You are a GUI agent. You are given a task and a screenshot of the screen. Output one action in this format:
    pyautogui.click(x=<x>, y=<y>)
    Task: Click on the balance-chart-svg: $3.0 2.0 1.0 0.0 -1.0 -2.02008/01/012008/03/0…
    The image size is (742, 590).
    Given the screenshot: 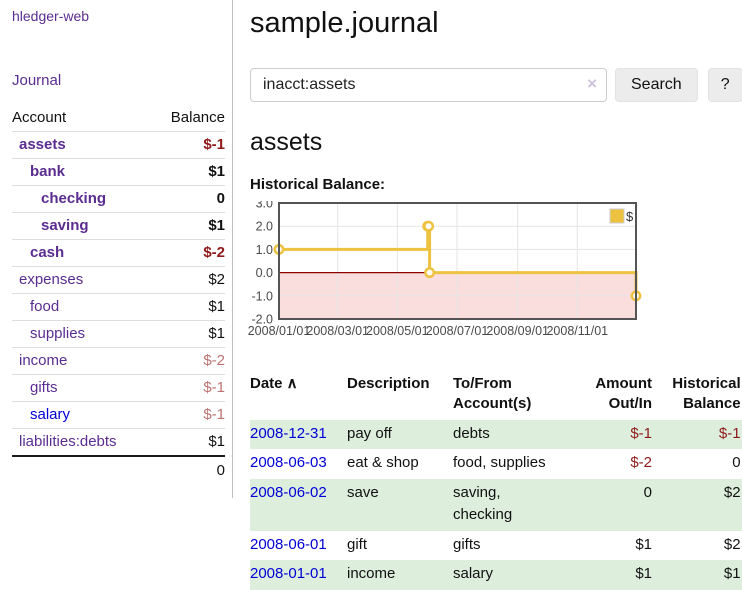 What is the action you would take?
    pyautogui.click(x=445, y=267)
    